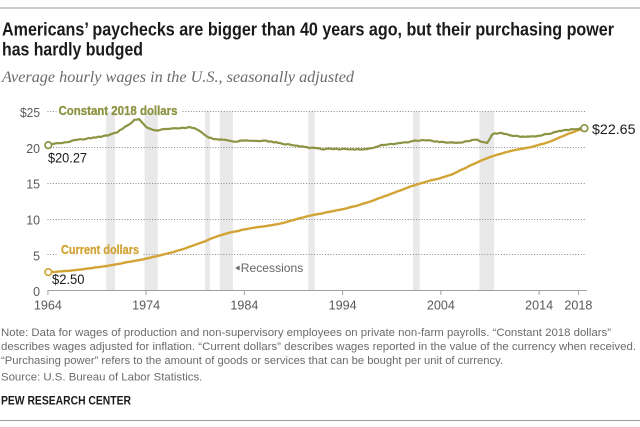 This screenshot has height=427, width=640. I want to click on svg-text: 1964, so click(48, 305).